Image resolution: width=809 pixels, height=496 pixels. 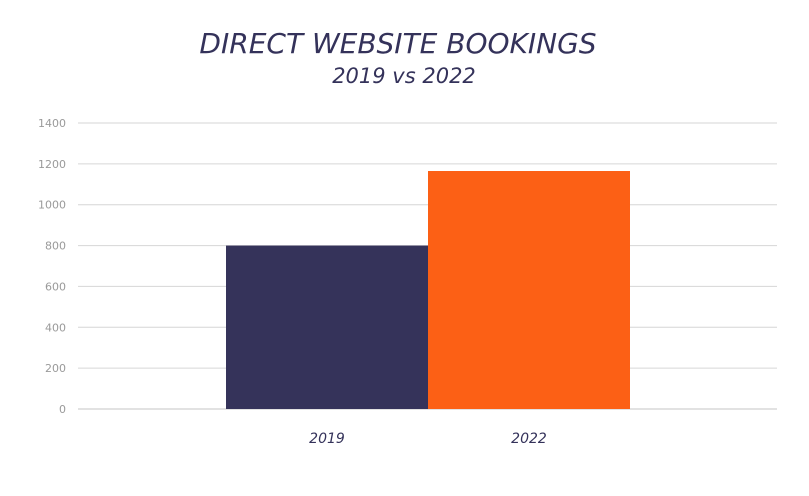 I want to click on y-tick-label: 800, so click(x=55, y=246).